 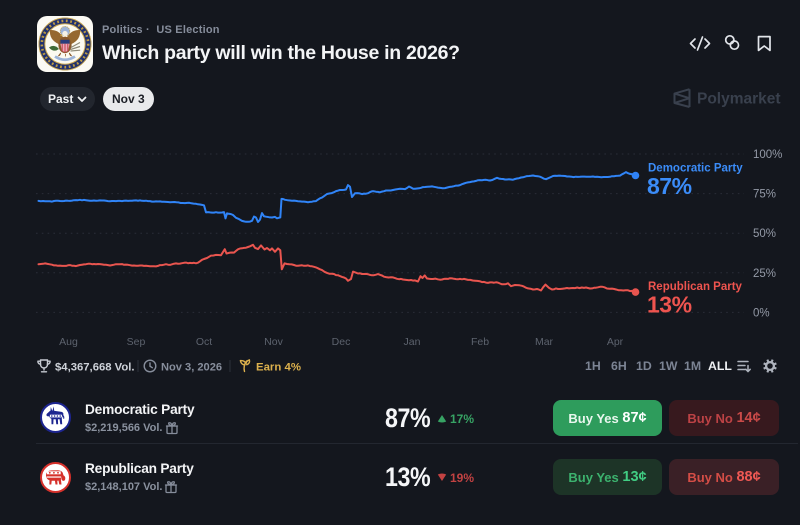 What do you see at coordinates (615, 342) in the screenshot?
I see `svg-text: Apr` at bounding box center [615, 342].